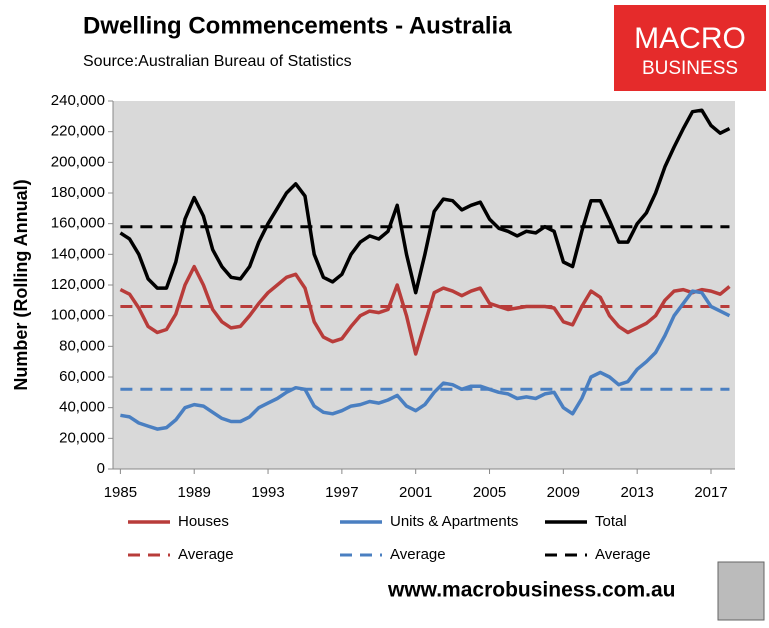 The image size is (769, 628). Describe the element at coordinates (454, 521) in the screenshot. I see `legend-label: Units & Apartments` at that location.